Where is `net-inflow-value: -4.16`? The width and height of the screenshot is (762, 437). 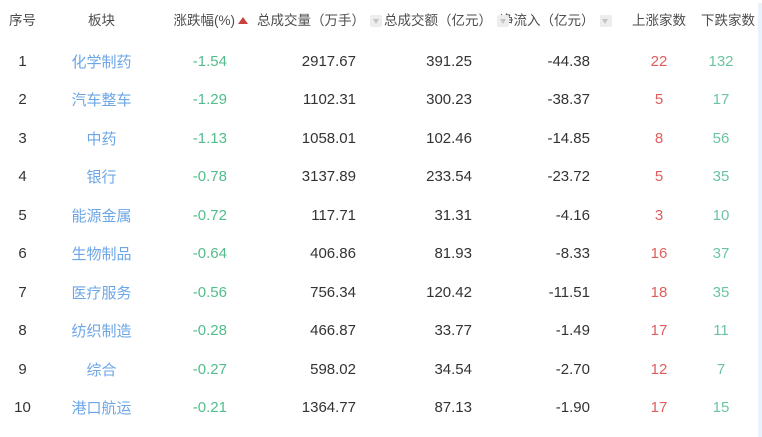 net-inflow-value: -4.16 is located at coordinates (572, 215).